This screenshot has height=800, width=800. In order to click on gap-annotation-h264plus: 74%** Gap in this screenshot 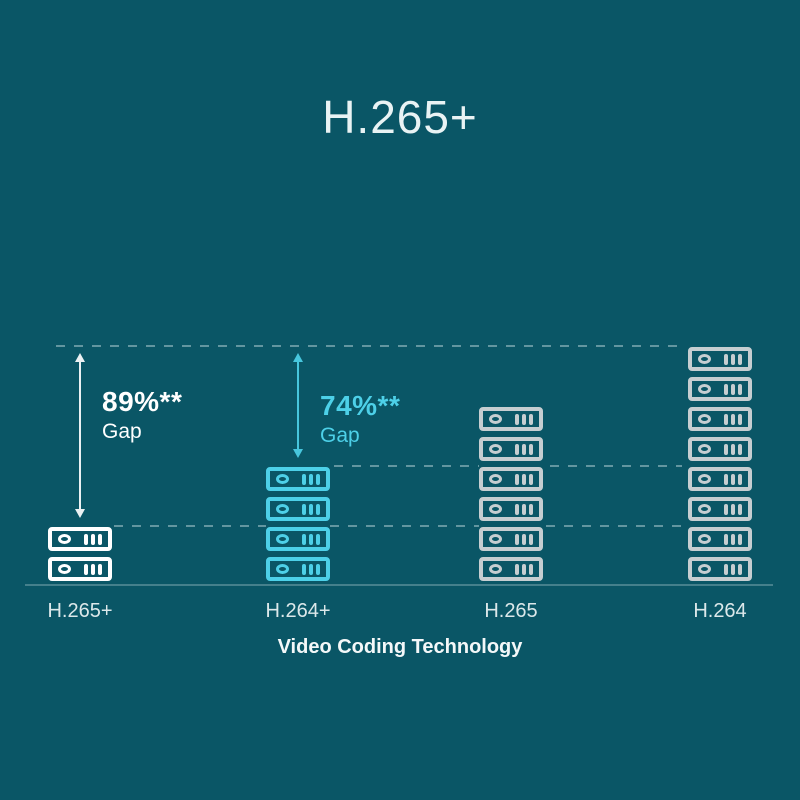, I will do `click(360, 419)`.